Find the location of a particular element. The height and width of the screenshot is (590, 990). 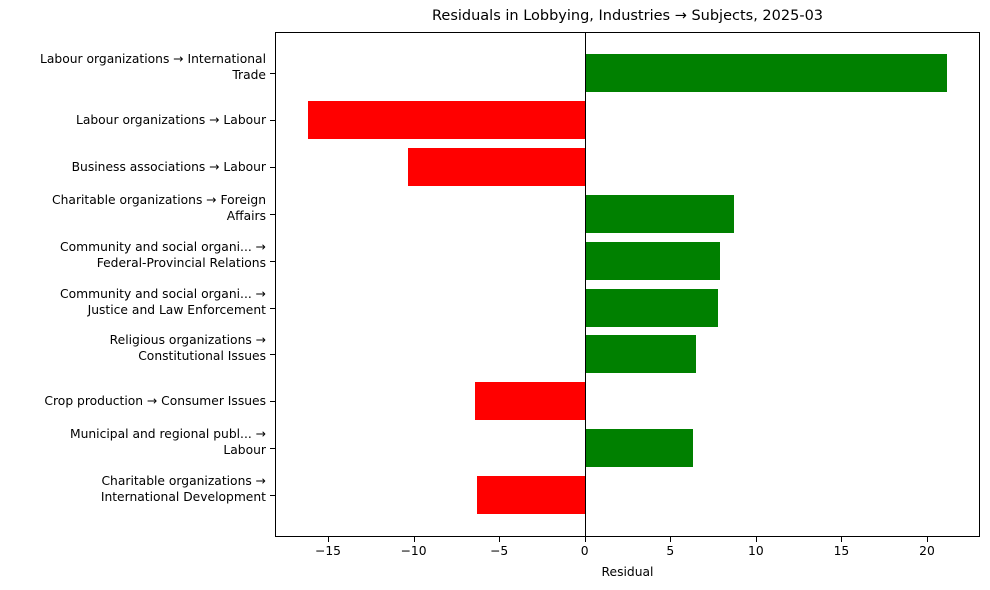

x-tick-label: 20 is located at coordinates (927, 551).